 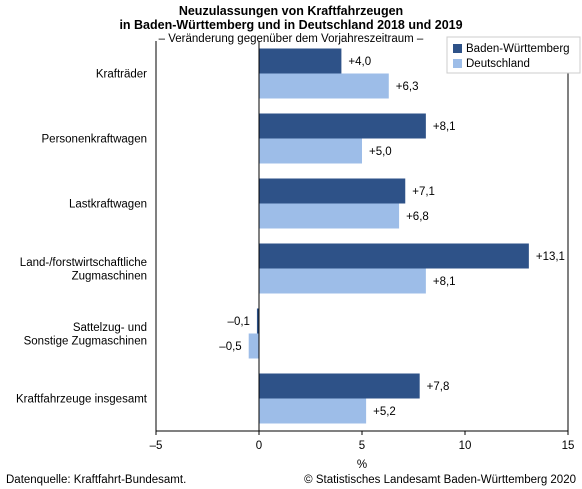 I want to click on category-label: Lastkraftwagen, so click(x=108, y=205).